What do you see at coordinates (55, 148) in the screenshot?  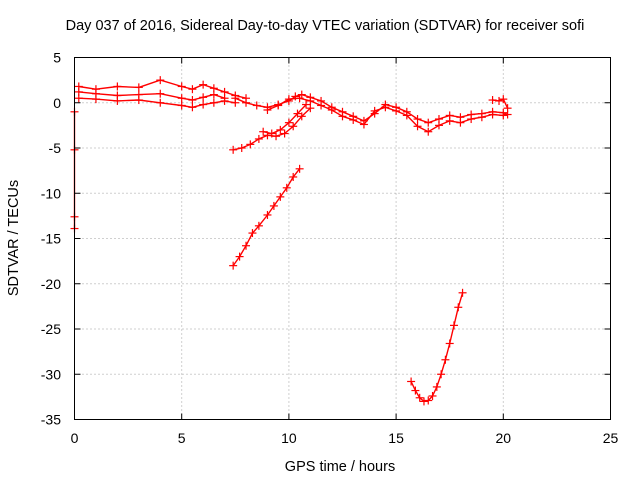 I see `y-tick-label: -5` at bounding box center [55, 148].